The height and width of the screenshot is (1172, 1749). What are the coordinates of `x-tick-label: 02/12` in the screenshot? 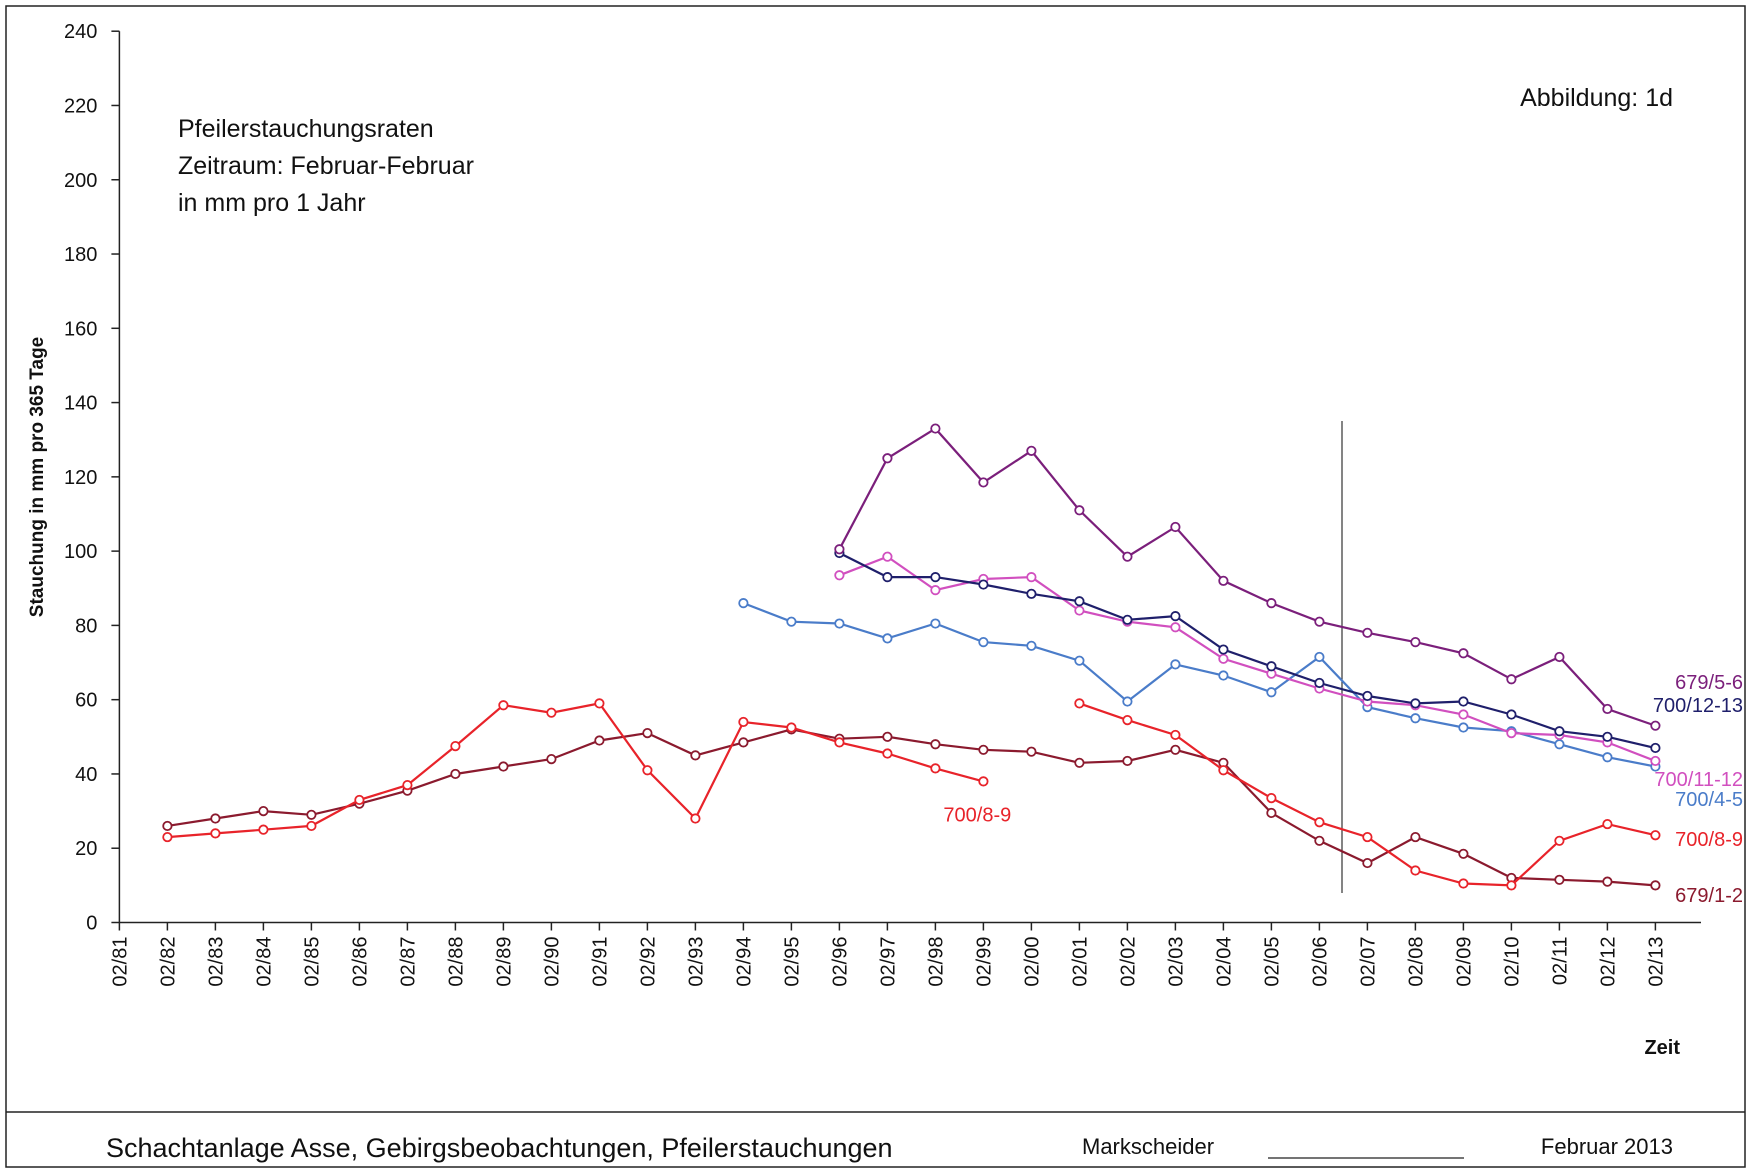 It's located at (1608, 962).